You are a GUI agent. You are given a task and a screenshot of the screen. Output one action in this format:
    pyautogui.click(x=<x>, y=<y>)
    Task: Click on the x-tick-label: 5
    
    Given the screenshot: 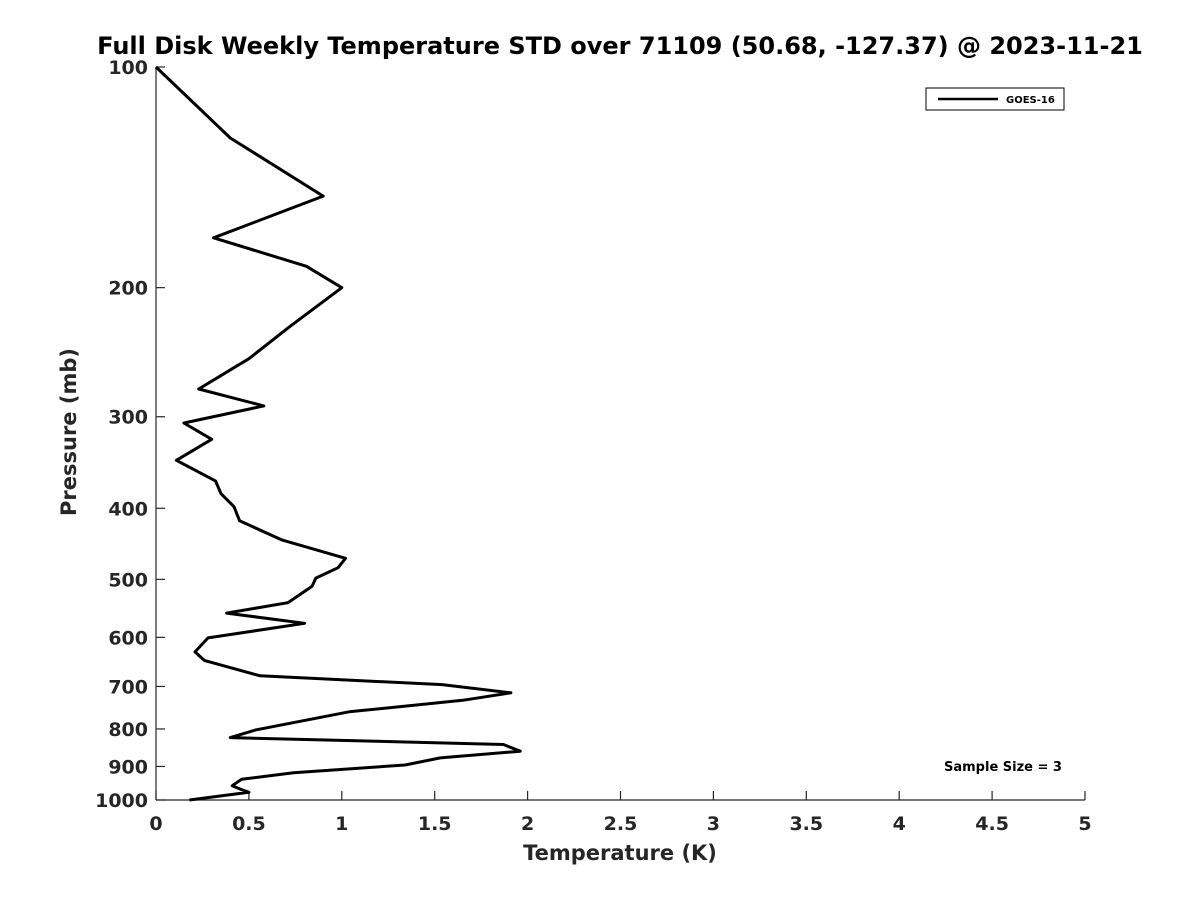 What is the action you would take?
    pyautogui.click(x=1084, y=824)
    